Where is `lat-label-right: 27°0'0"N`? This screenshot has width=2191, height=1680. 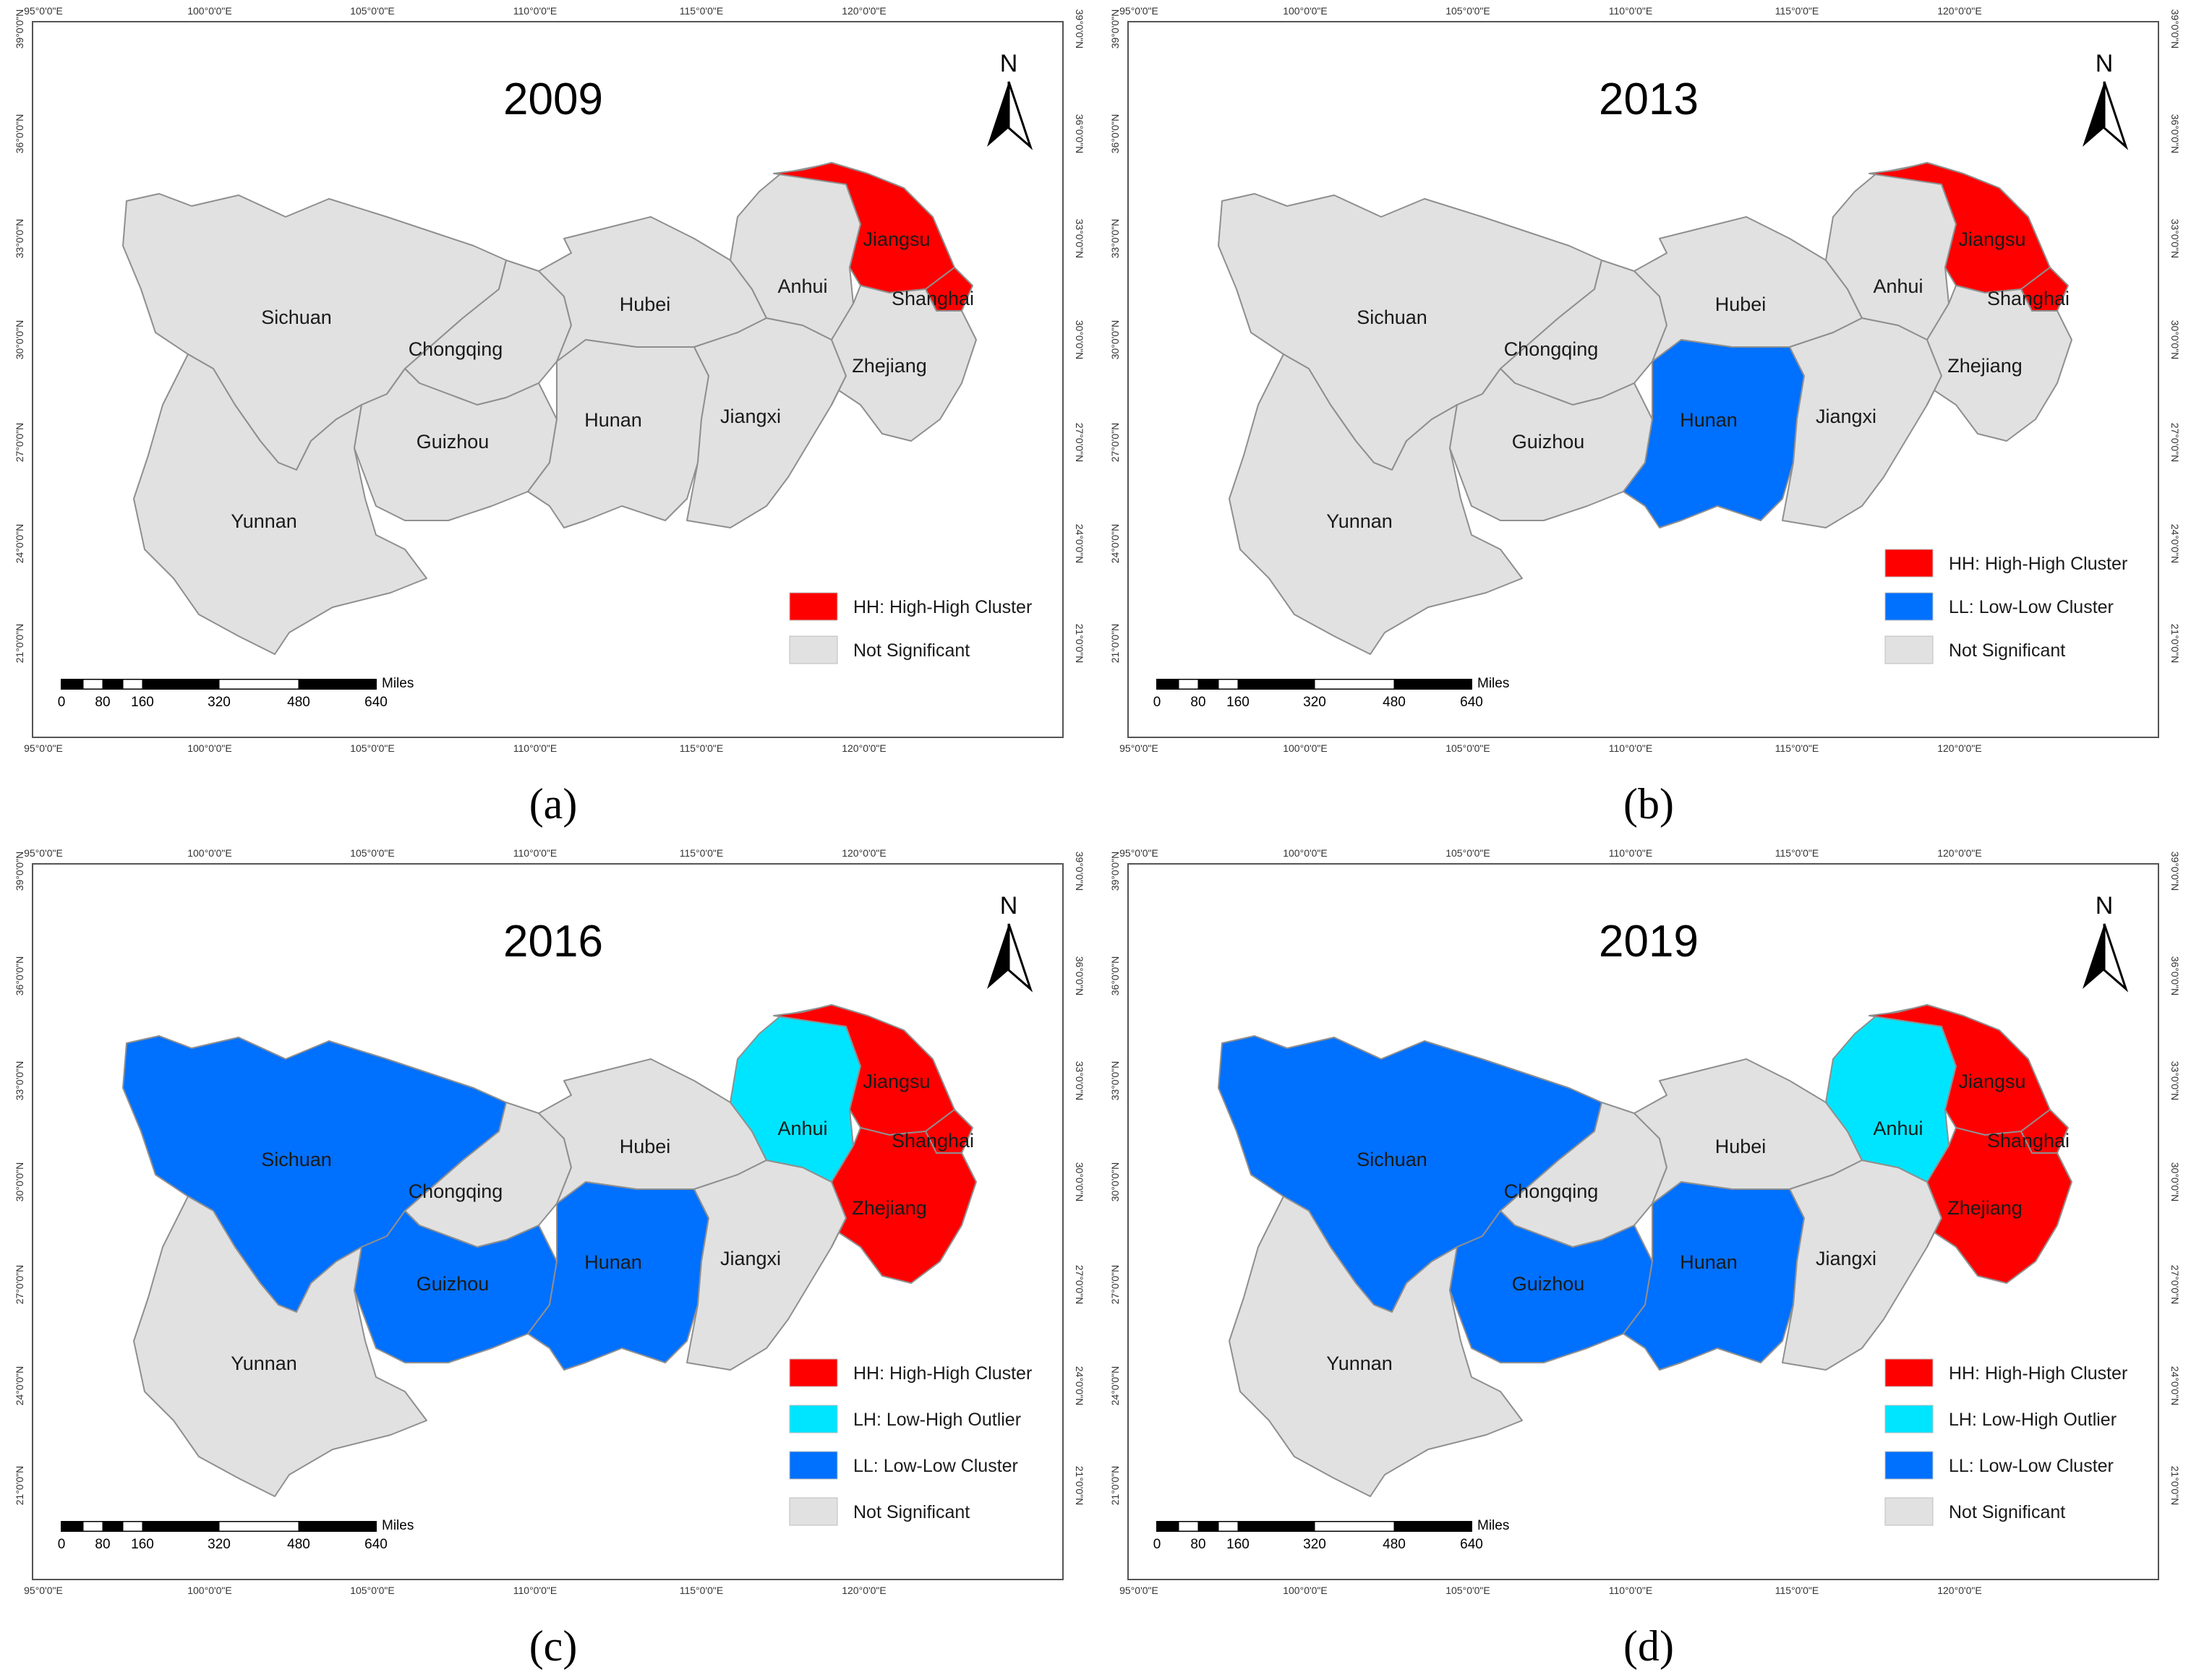
lat-label-right: 27°0'0"N is located at coordinates (1079, 443).